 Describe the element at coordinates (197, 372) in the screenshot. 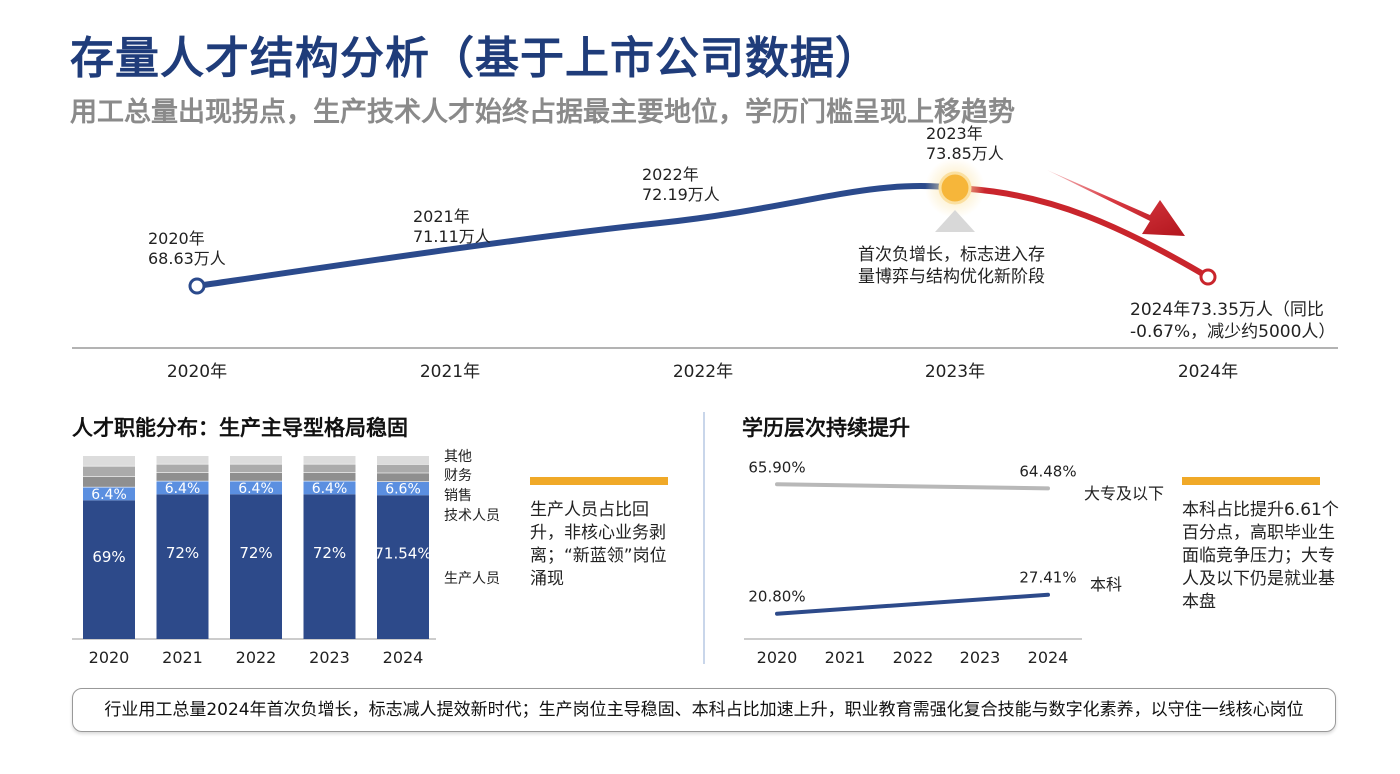

I see `axis-year-2020: 2020年` at that location.